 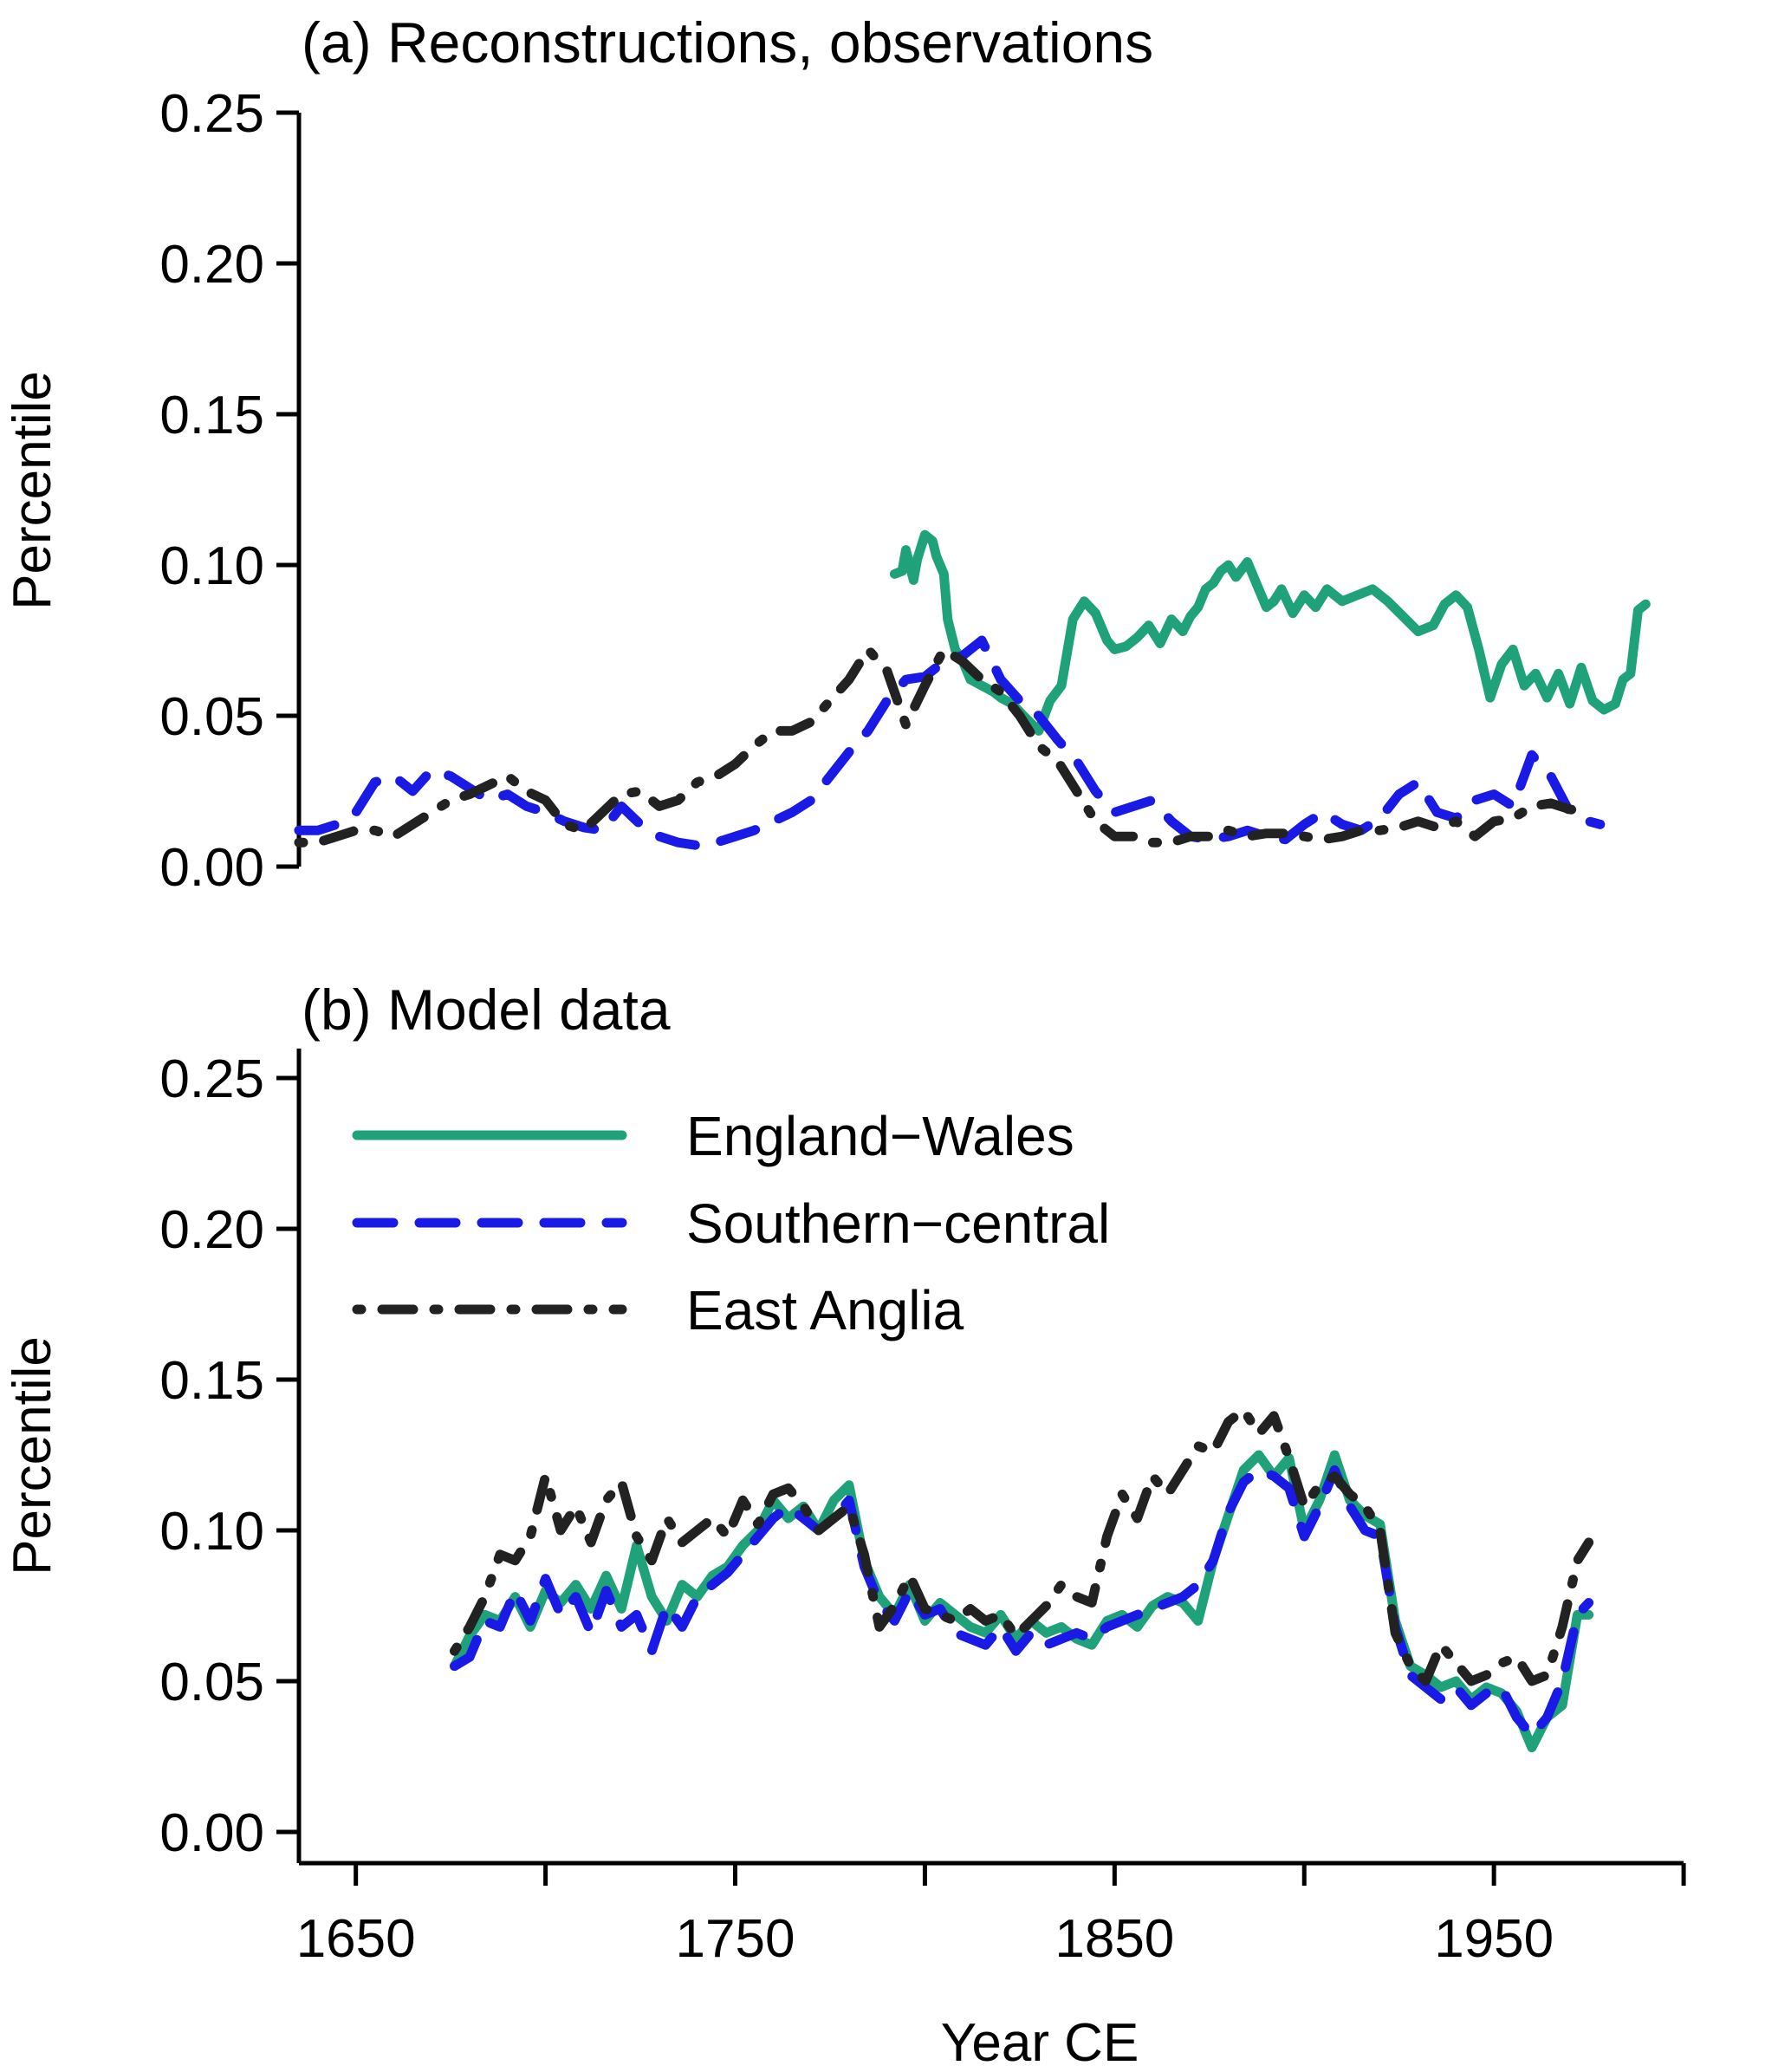 I want to click on panel-b-y-tick-label: 0.20, so click(x=211, y=1230).